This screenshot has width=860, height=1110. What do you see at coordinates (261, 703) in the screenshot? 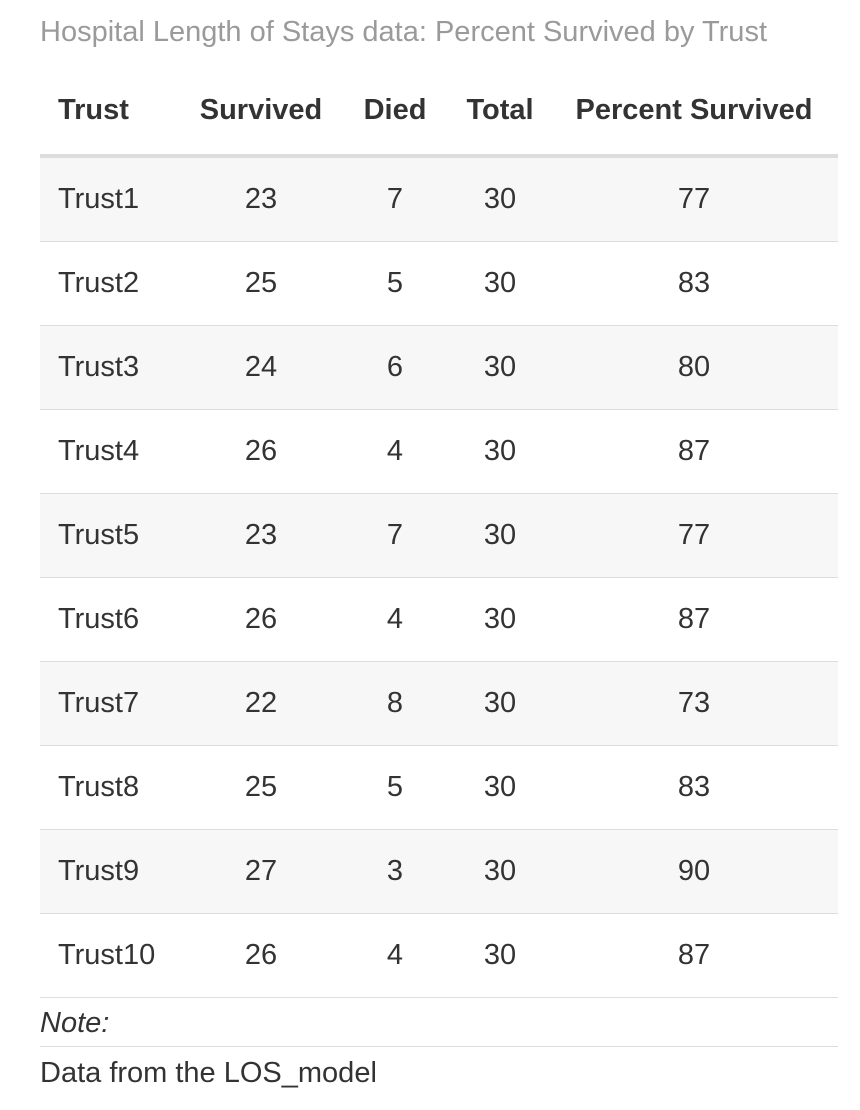
I see `cell-survived: 22` at bounding box center [261, 703].